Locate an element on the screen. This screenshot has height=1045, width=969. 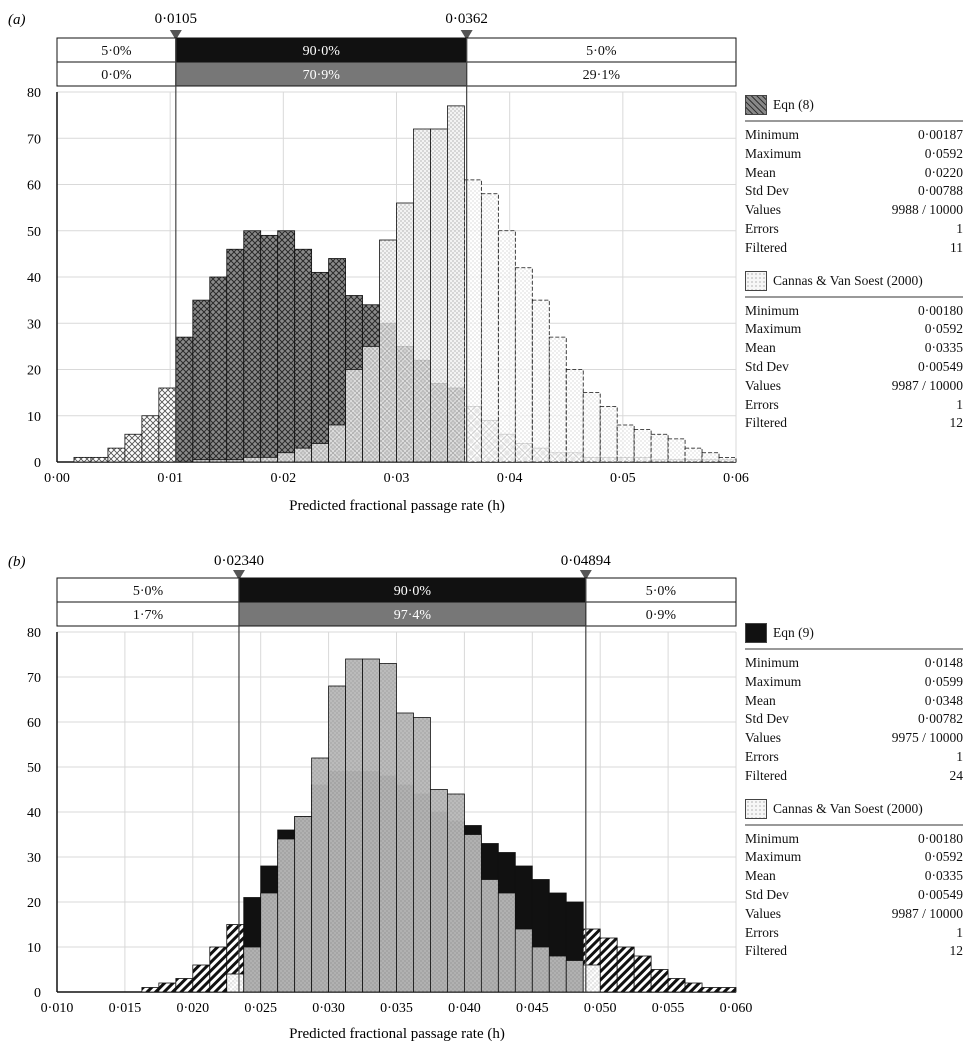
panel-b-stat-value: 1 is located at coordinates (959, 932).